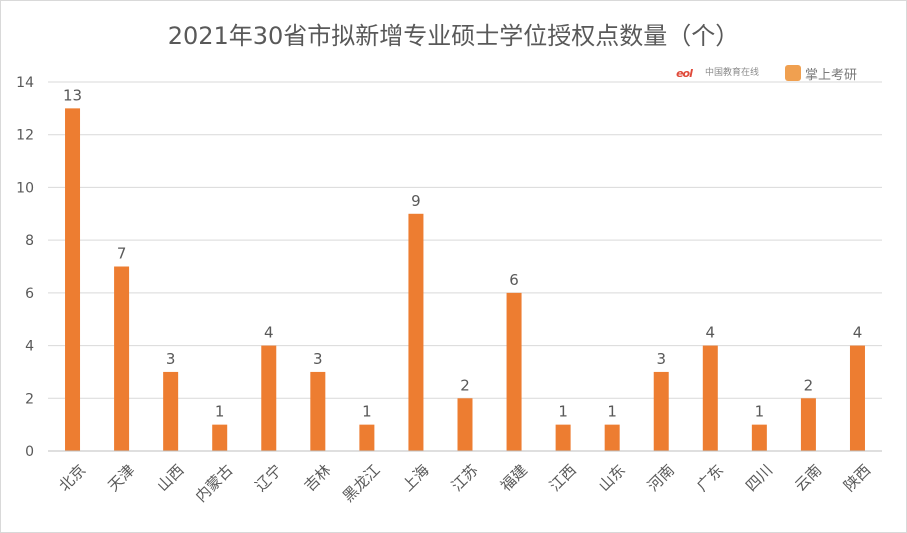 Image resolution: width=907 pixels, height=533 pixels. I want to click on data-label: 6, so click(514, 280).